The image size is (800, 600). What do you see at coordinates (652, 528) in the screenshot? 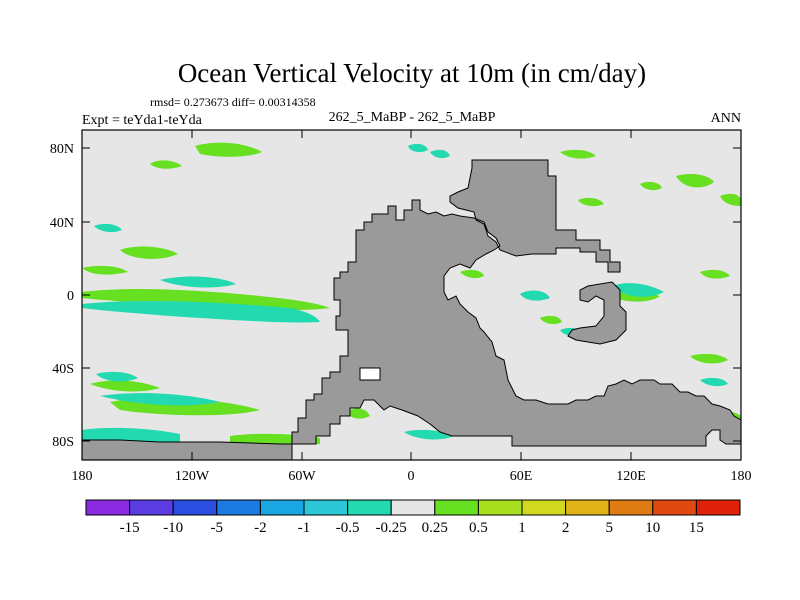
I see `colorbar-label: 10` at bounding box center [652, 528].